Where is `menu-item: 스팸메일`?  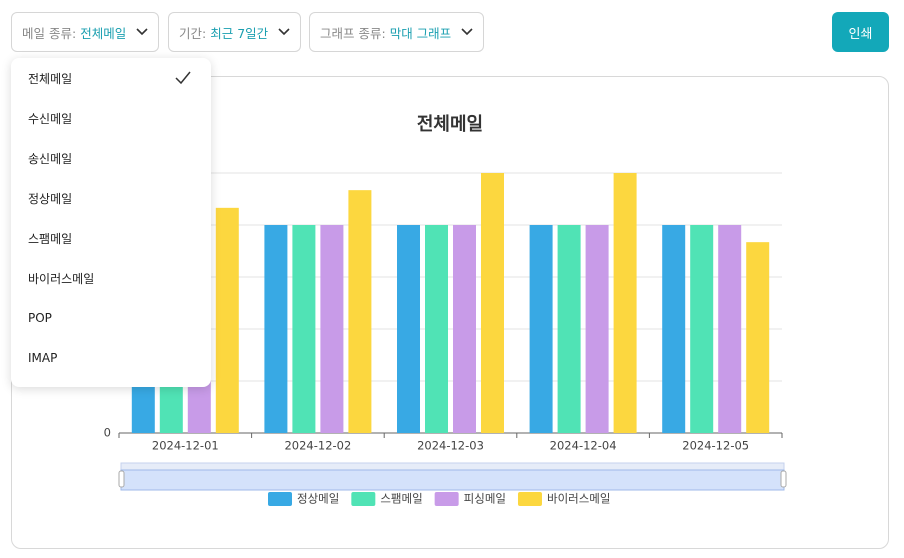 menu-item: 스팸메일 is located at coordinates (111, 238).